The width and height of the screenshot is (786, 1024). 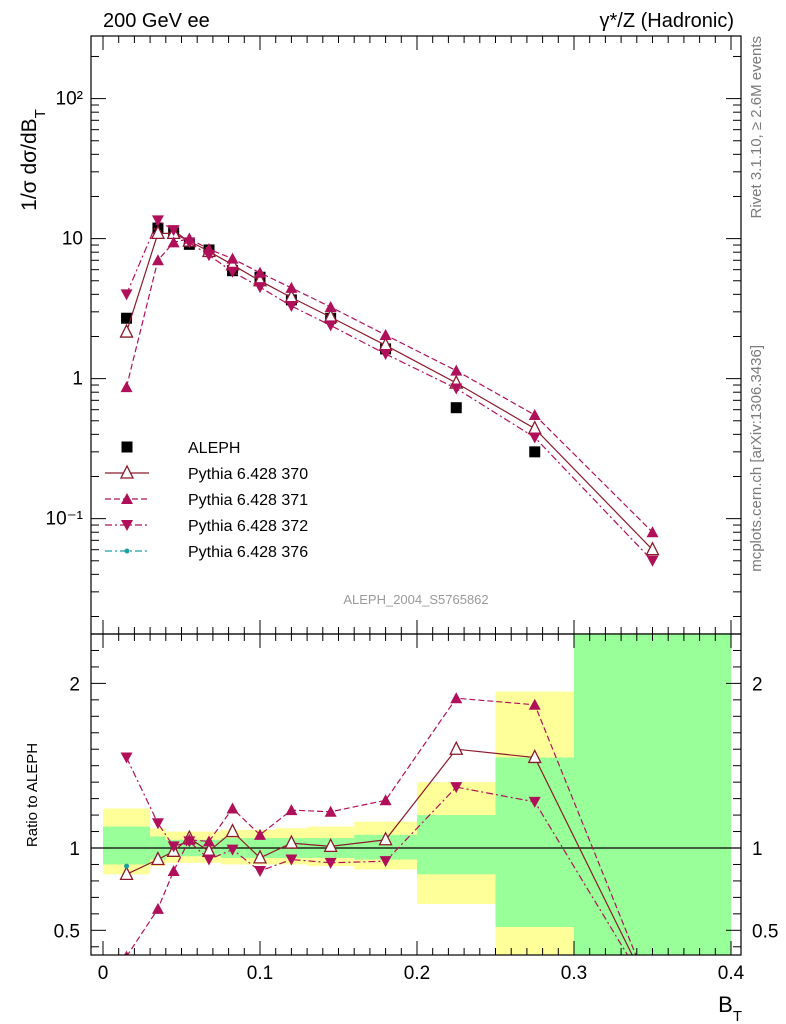 What do you see at coordinates (260, 973) in the screenshot?
I see `x-tick-label: 0.1` at bounding box center [260, 973].